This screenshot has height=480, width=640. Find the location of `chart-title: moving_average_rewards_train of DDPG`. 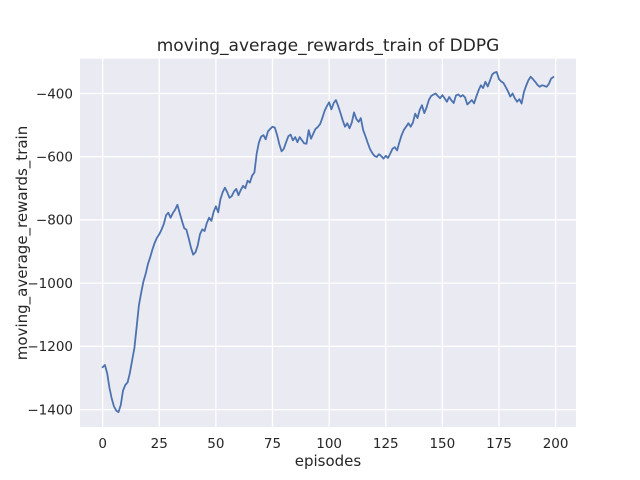

chart-title: moving_average_rewards_train of DDPG is located at coordinates (328, 46).